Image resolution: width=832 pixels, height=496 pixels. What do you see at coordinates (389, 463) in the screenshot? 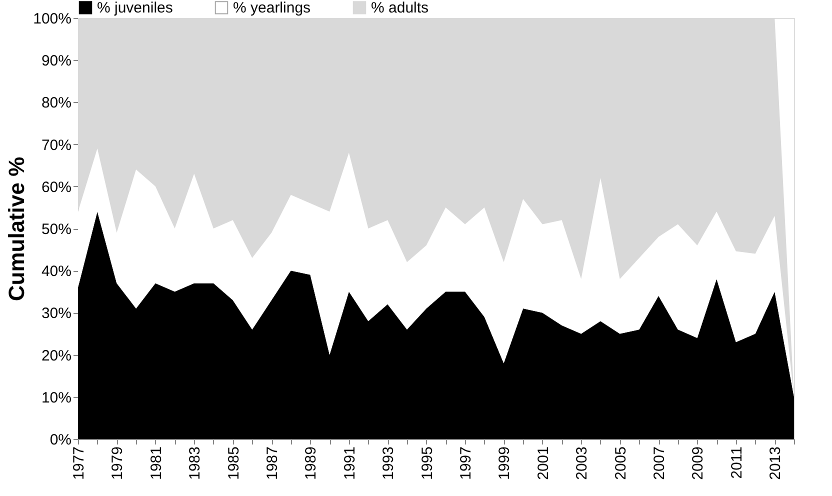
I see `x-tick-label: 1993` at bounding box center [389, 463].